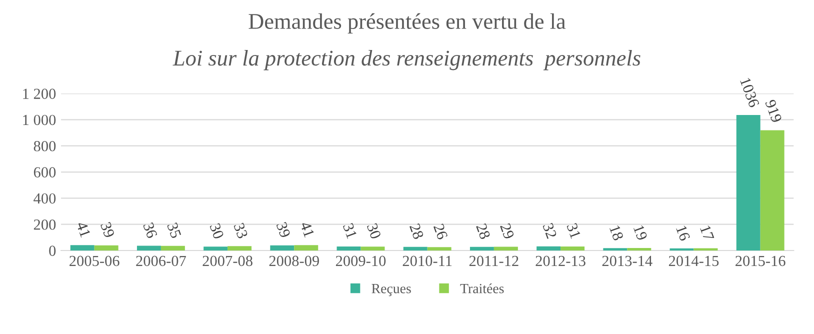 The height and width of the screenshot is (334, 814). What do you see at coordinates (482, 288) in the screenshot?
I see `legend-label: Traitées` at bounding box center [482, 288].